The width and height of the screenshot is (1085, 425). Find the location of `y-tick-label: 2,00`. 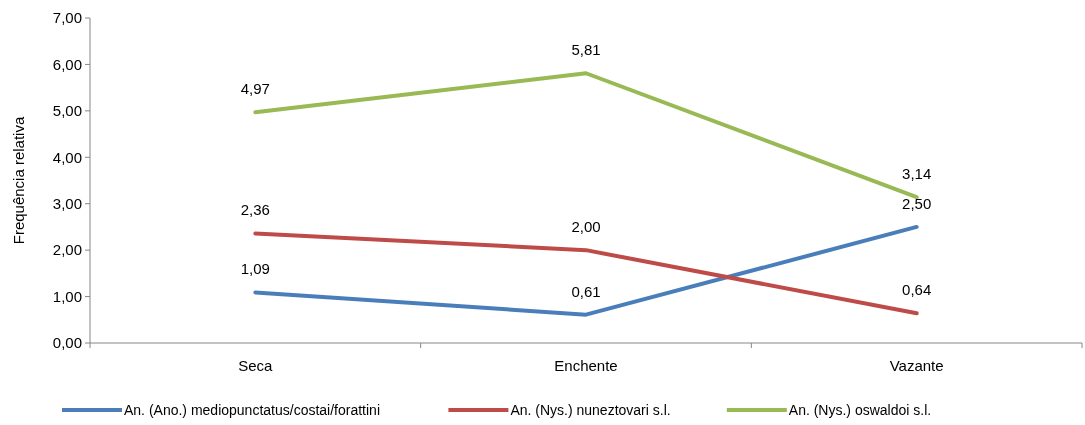

y-tick-label: 2,00 is located at coordinates (67, 250).